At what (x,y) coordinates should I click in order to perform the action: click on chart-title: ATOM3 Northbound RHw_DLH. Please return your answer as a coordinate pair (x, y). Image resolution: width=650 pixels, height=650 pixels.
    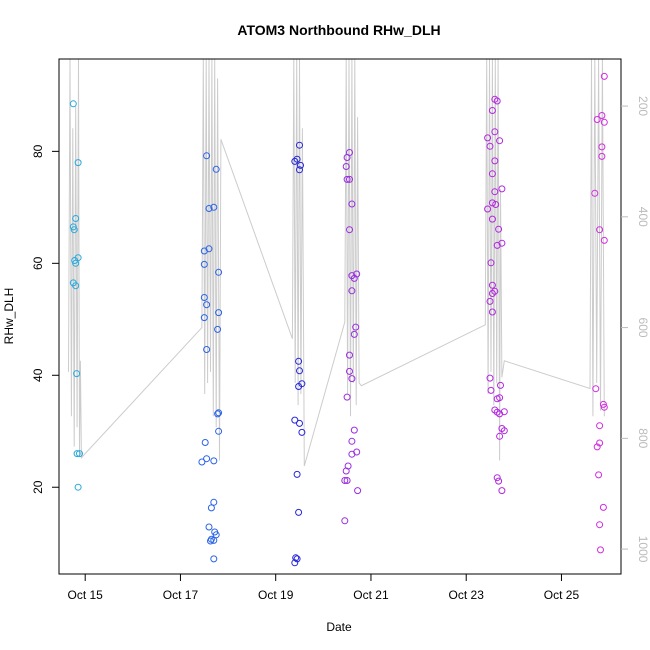
    Looking at the image, I should click on (338, 30).